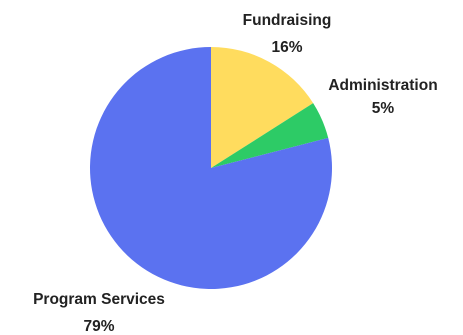  I want to click on slice-value-program-services: 79%, so click(98, 326).